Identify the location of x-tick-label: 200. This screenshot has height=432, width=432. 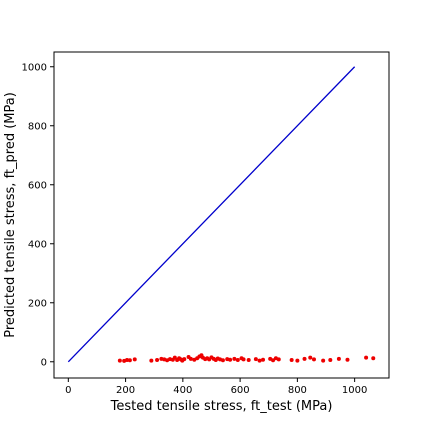
(125, 390).